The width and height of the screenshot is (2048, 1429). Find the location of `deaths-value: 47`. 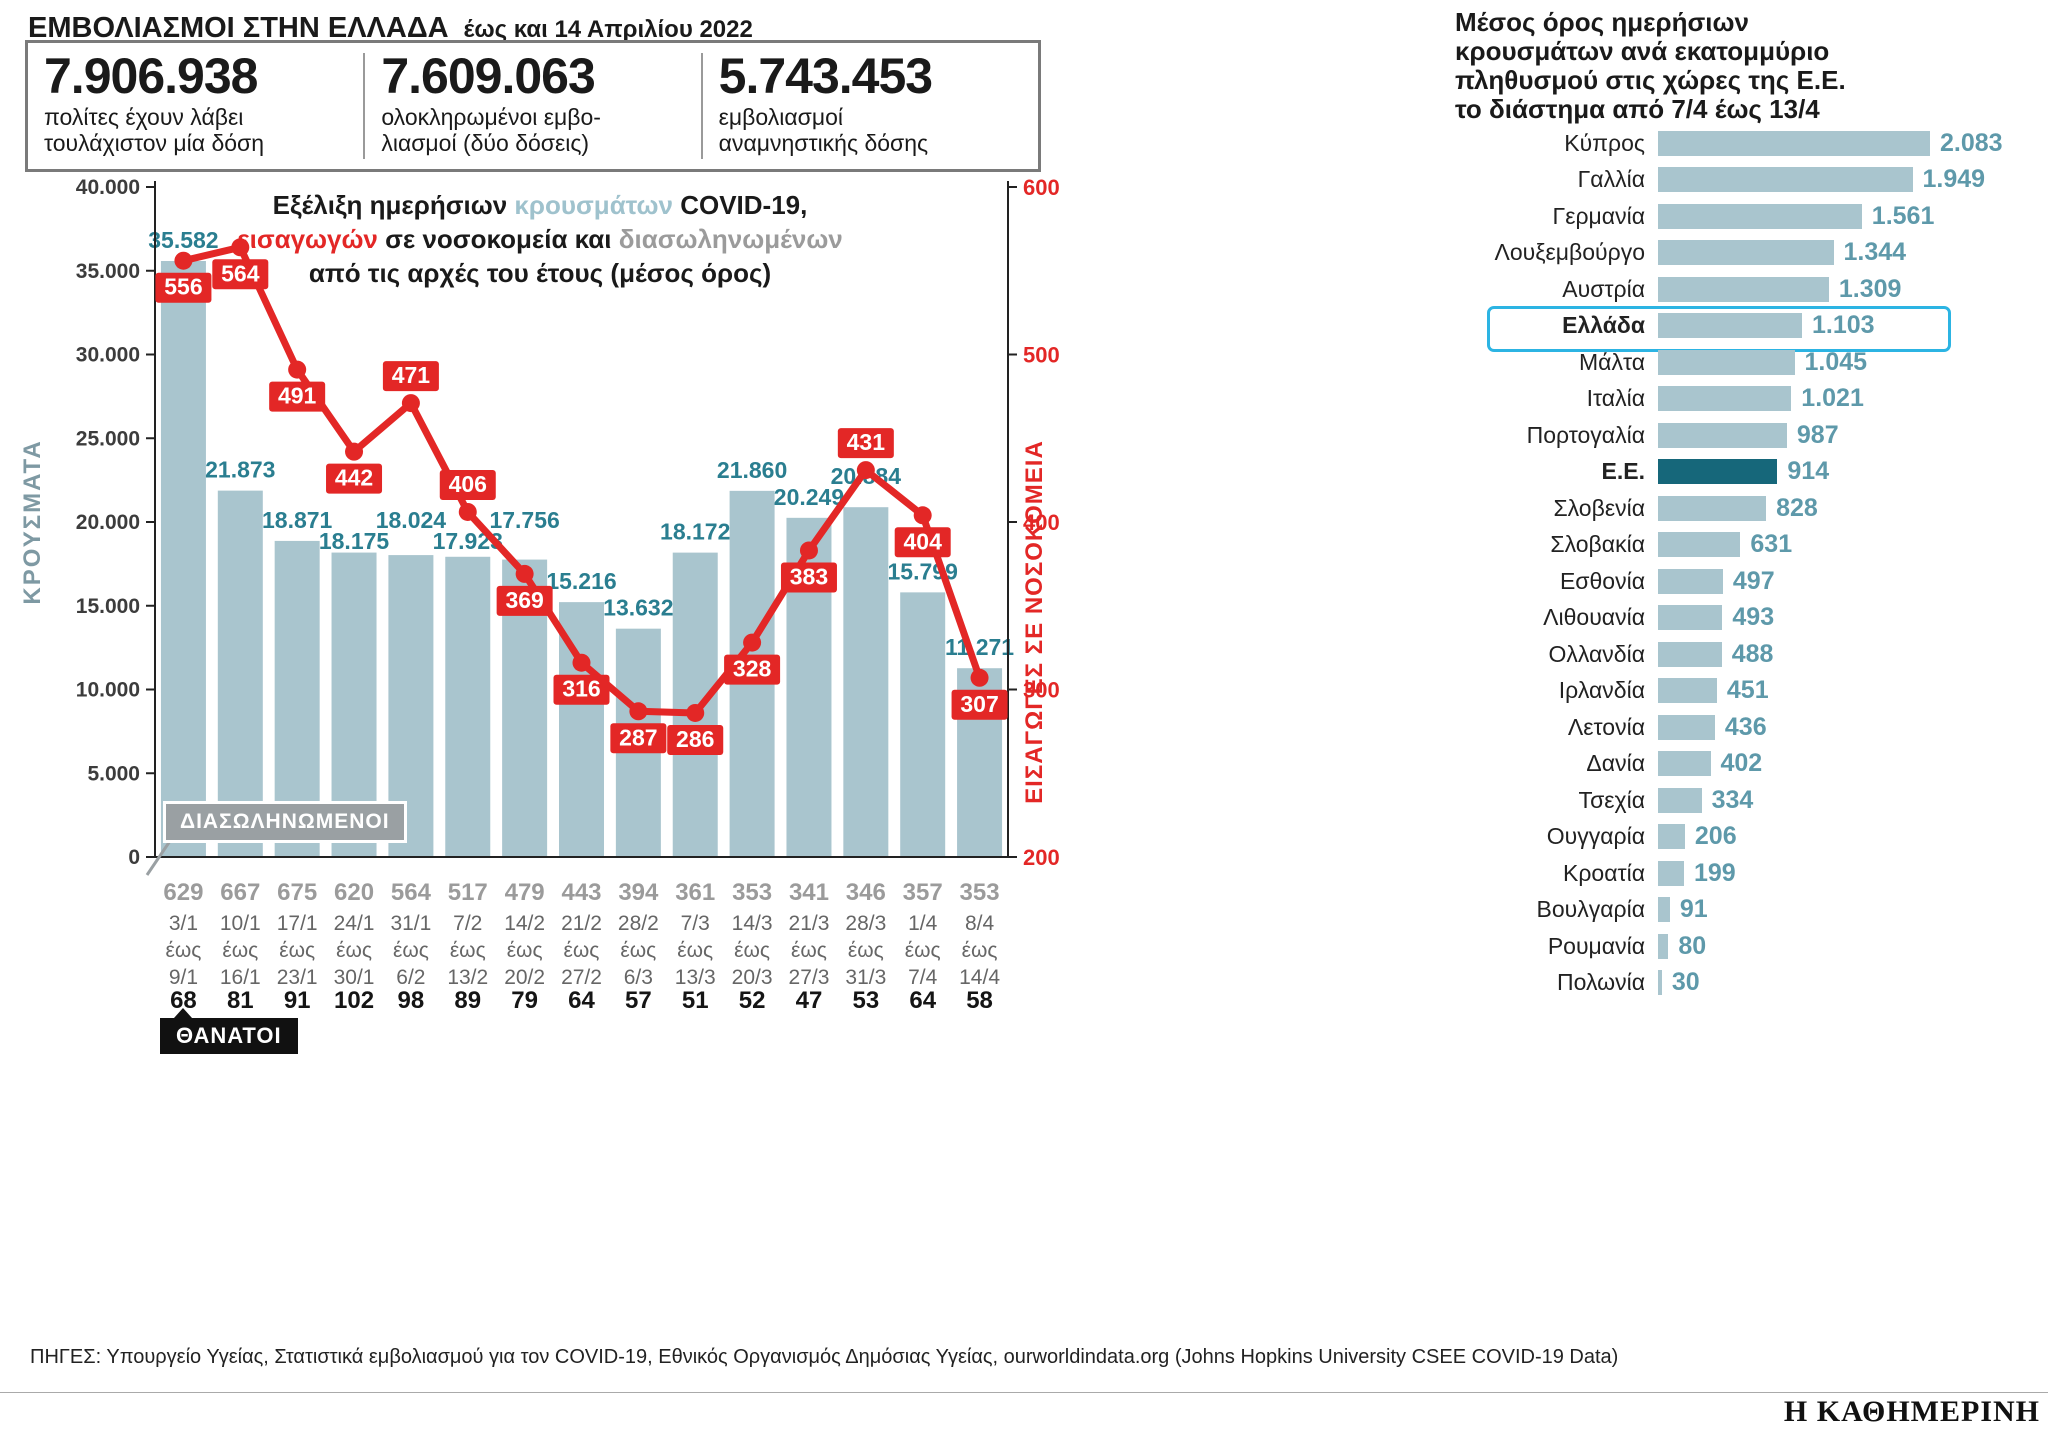

deaths-value: 47 is located at coordinates (809, 1000).